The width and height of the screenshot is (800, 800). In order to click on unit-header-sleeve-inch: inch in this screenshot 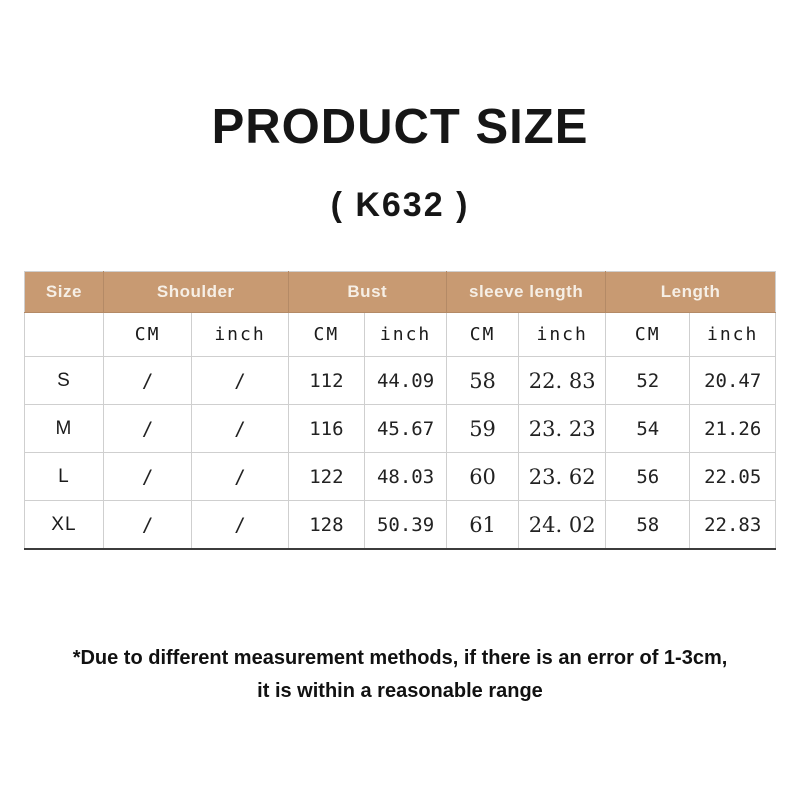, I will do `click(562, 334)`.